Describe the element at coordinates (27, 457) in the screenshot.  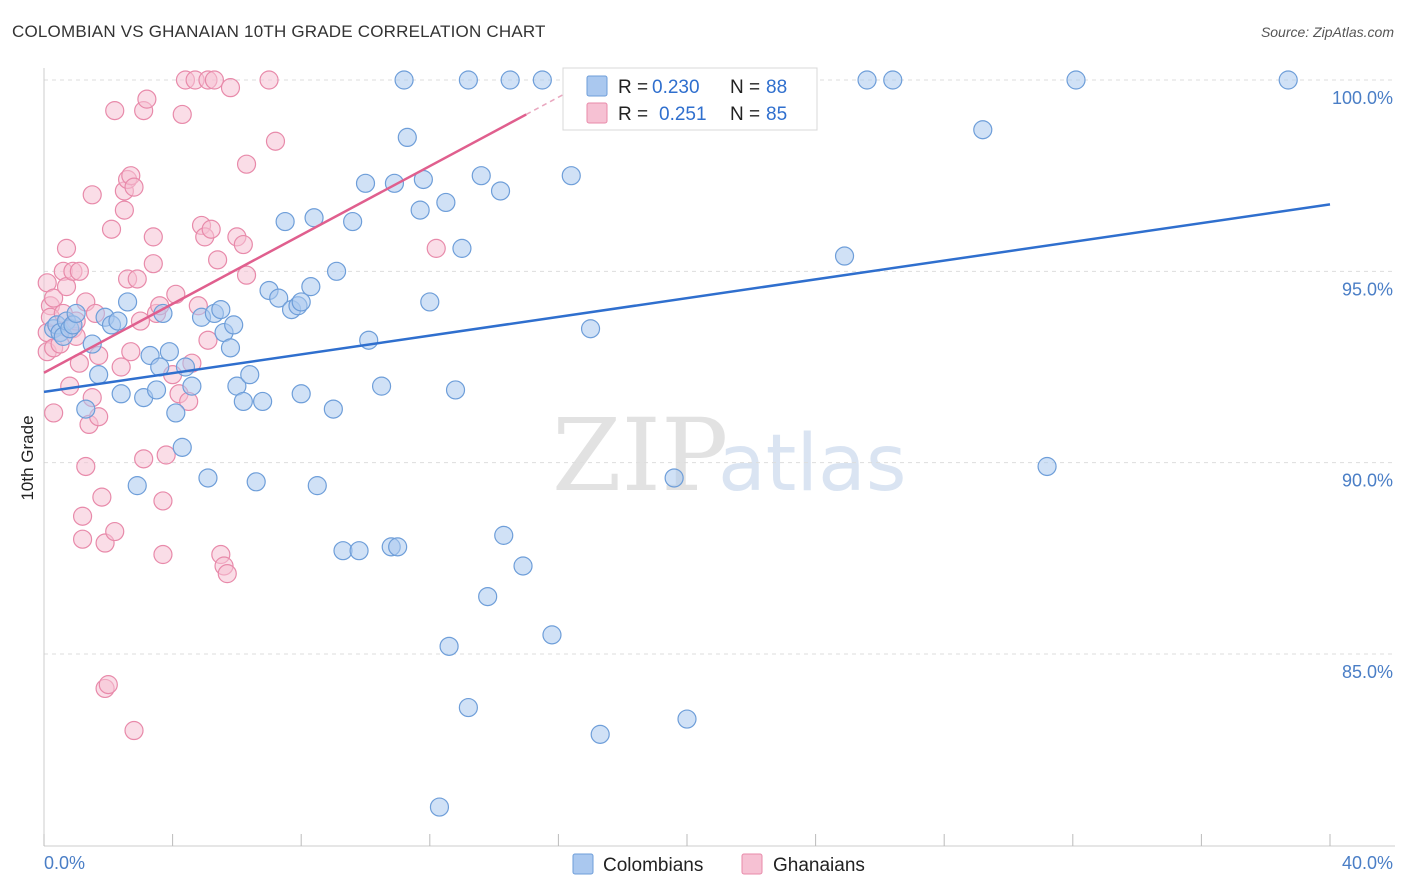
I see `y-axis-title: 10th Grade` at that location.